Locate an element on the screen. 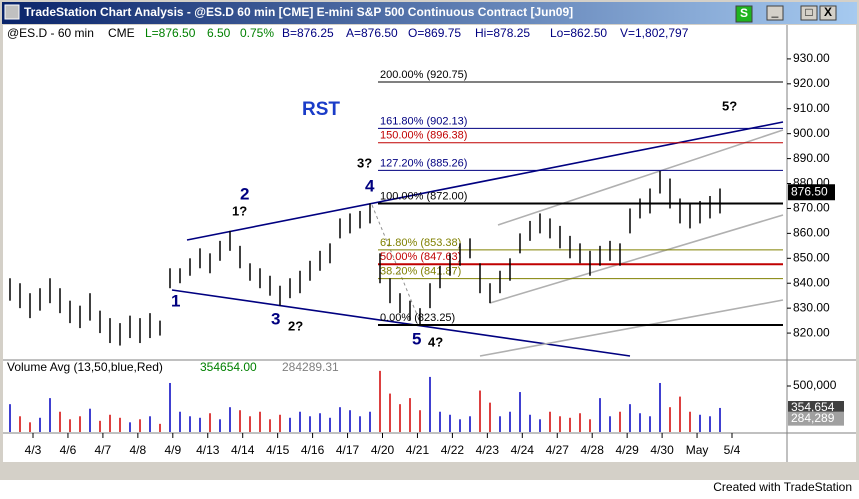 The width and height of the screenshot is (859, 499). ask: A=876.50 is located at coordinates (372, 33).